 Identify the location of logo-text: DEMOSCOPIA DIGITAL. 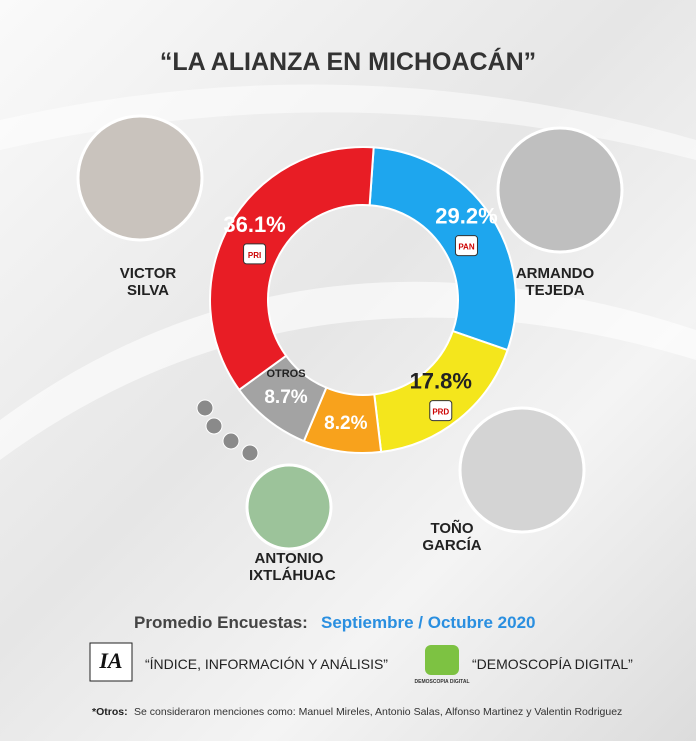
(442, 682).